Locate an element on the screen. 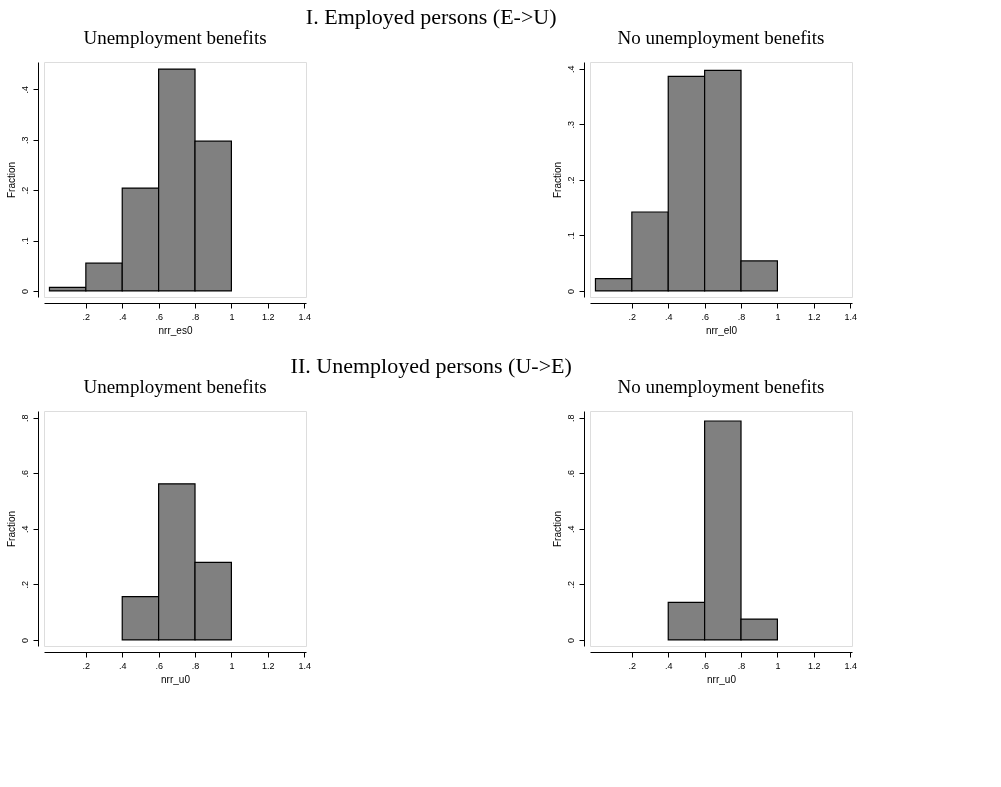 The width and height of the screenshot is (1001, 787). x-axis-title: nrr_el0 is located at coordinates (721, 330).